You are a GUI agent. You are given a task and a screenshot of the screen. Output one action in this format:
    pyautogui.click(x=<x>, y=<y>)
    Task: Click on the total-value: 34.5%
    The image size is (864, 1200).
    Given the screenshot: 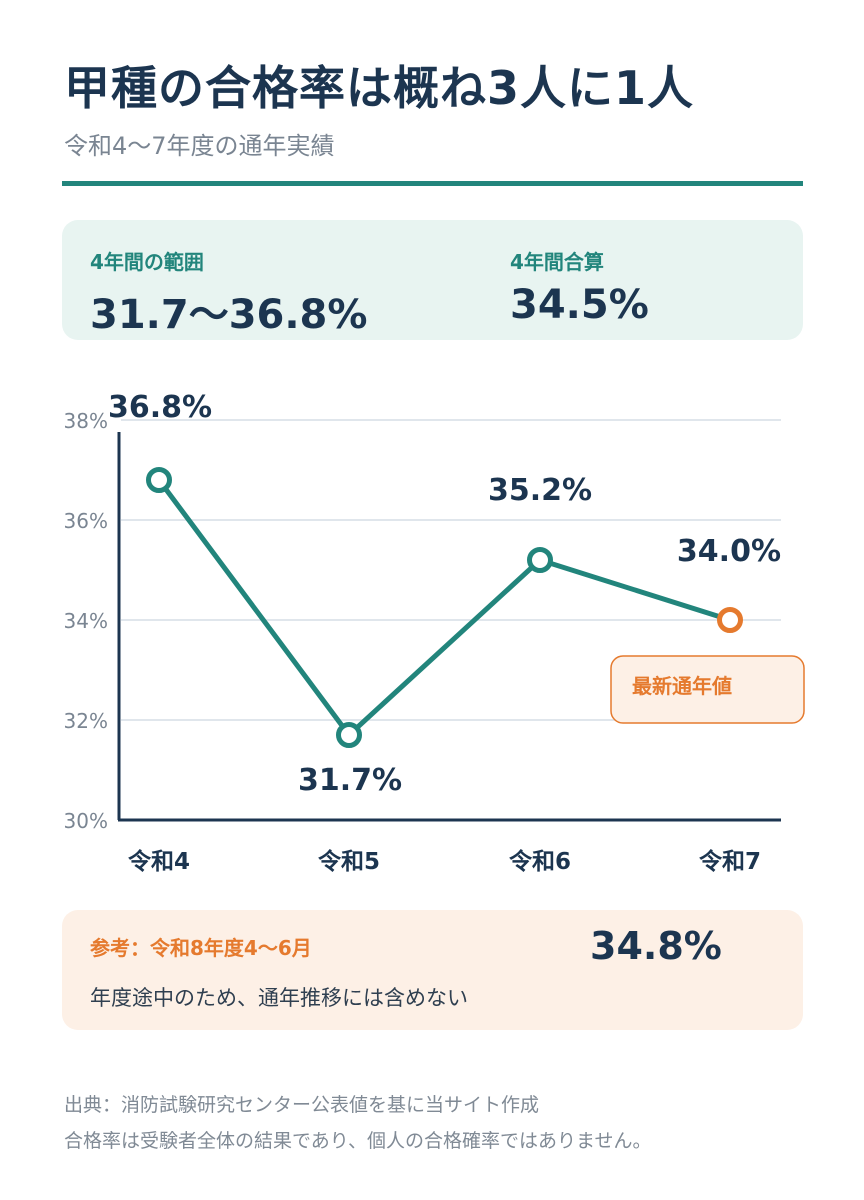 What is the action you would take?
    pyautogui.click(x=579, y=305)
    